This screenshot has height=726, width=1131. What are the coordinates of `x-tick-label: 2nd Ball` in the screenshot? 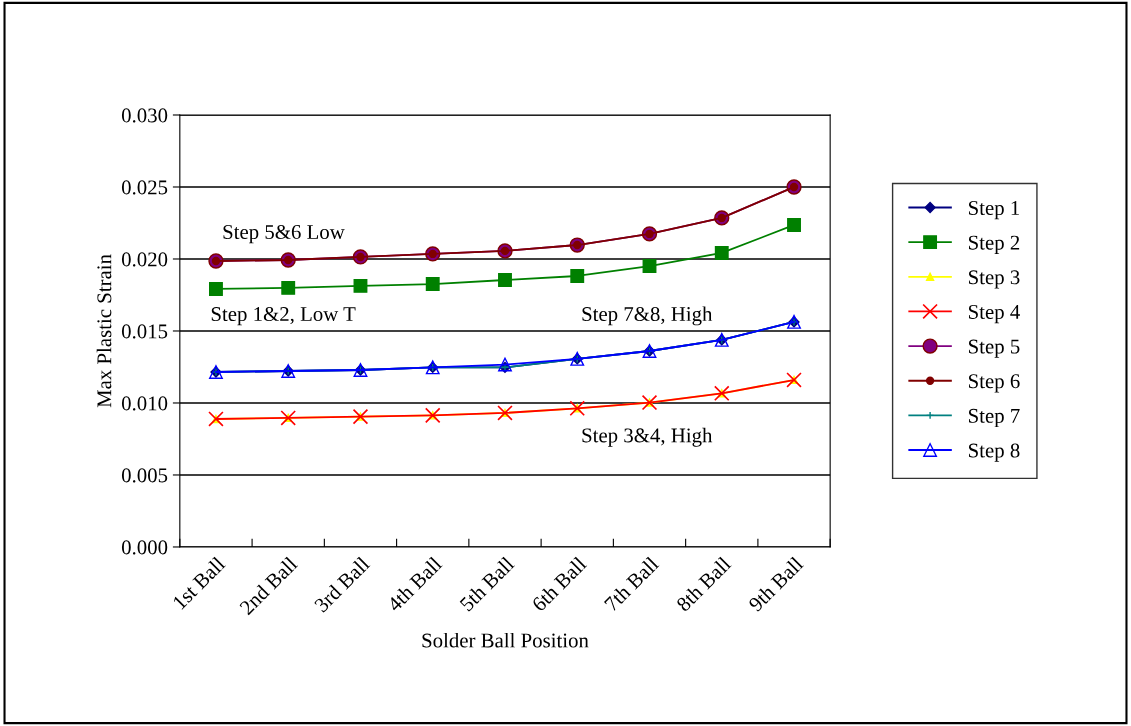 It's located at (268, 585).